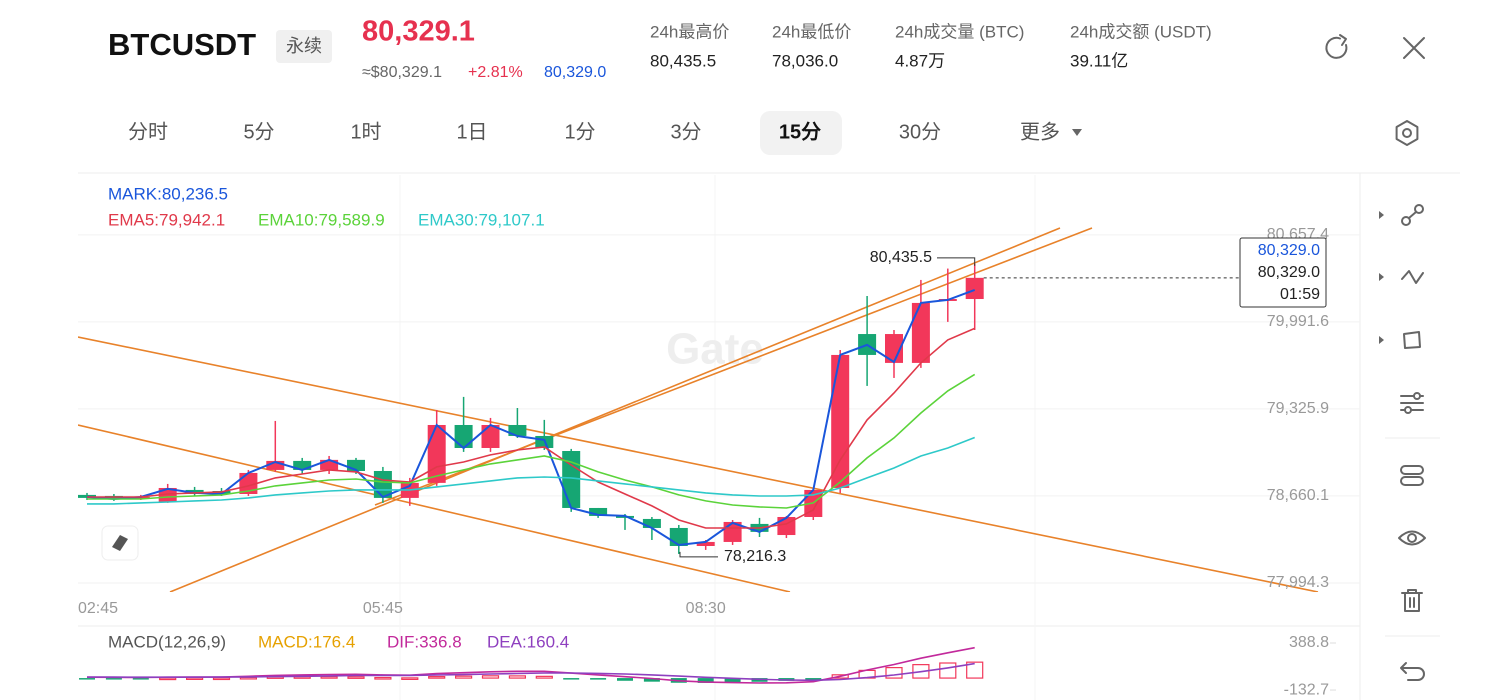 The height and width of the screenshot is (700, 1500). I want to click on reset-view-button, so click(120, 543).